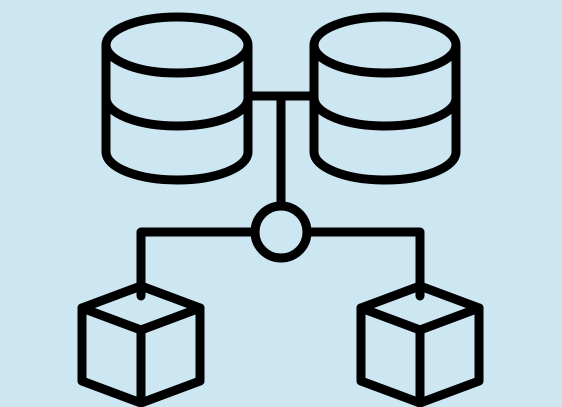 Image resolution: width=562 pixels, height=407 pixels. What do you see at coordinates (281, 232) in the screenshot?
I see `connector-node-icon` at bounding box center [281, 232].